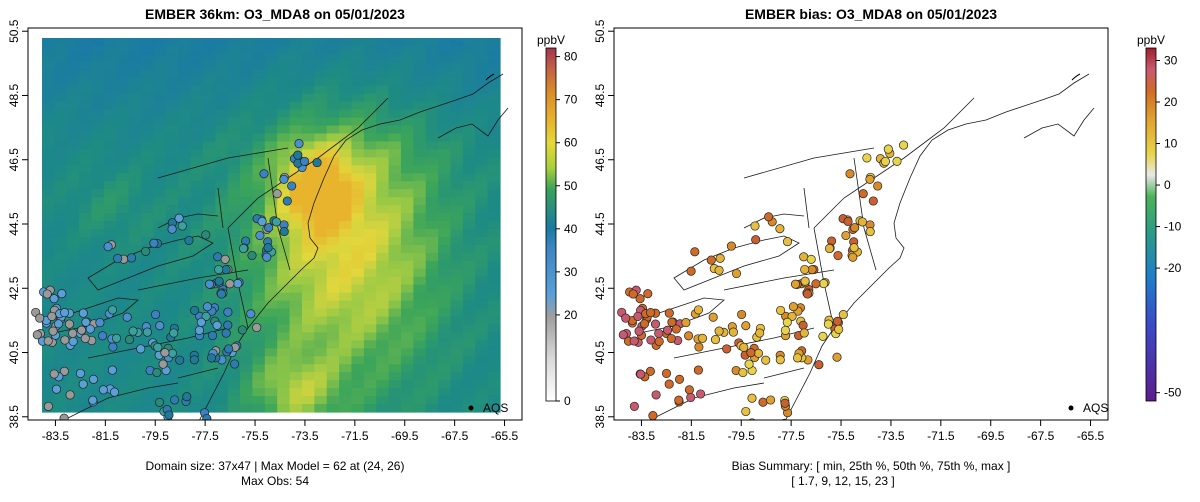 The width and height of the screenshot is (1200, 502). I want to click on colorbar-tick-label: 50, so click(571, 186).